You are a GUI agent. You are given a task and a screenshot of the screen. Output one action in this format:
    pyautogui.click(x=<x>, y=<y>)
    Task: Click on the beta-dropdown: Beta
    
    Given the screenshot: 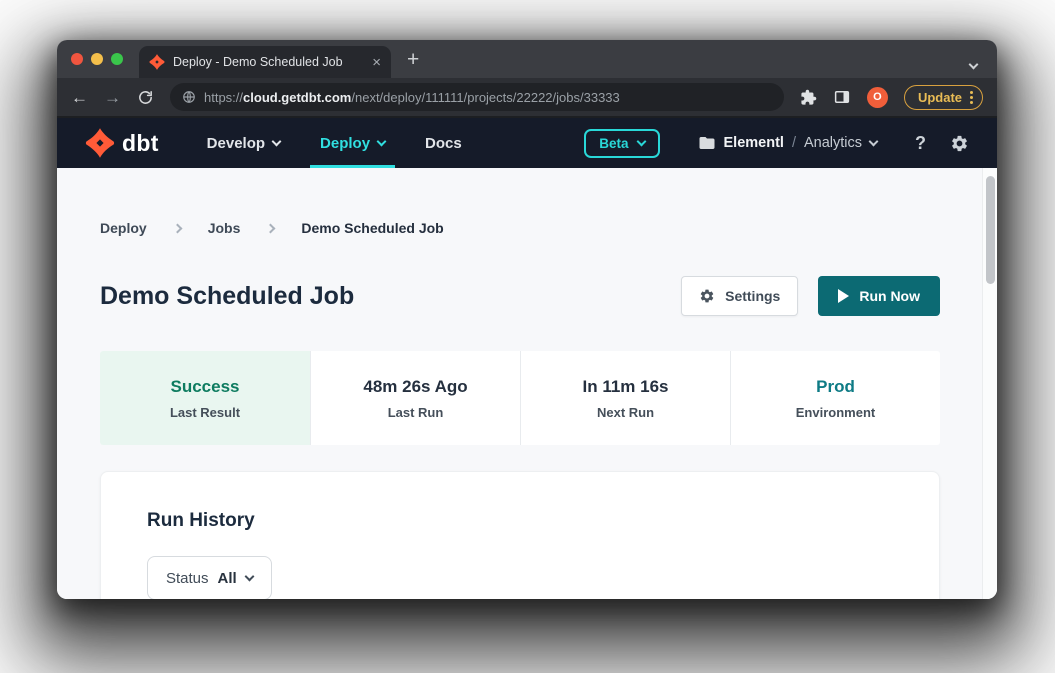 What is the action you would take?
    pyautogui.click(x=622, y=143)
    